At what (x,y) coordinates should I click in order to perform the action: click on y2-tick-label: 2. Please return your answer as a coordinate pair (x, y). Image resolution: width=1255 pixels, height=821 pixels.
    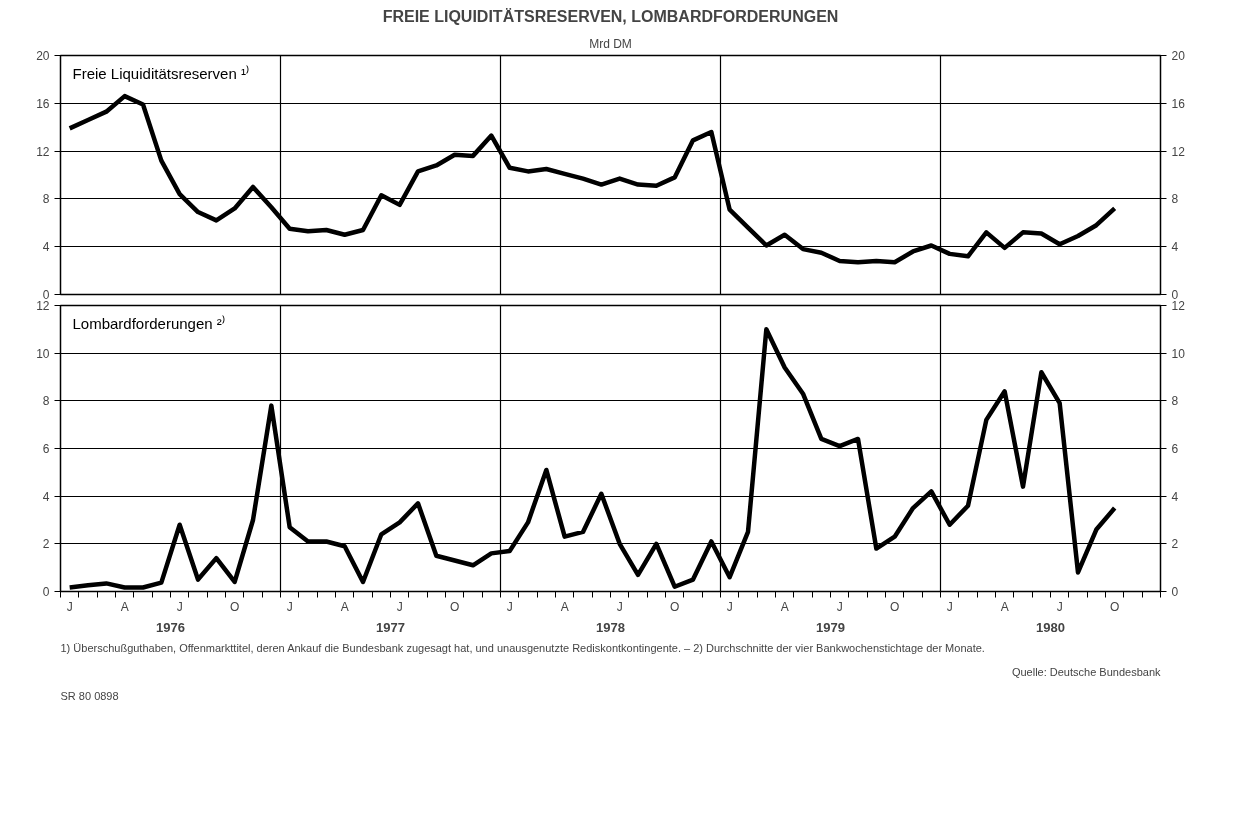
    Looking at the image, I should click on (1175, 544).